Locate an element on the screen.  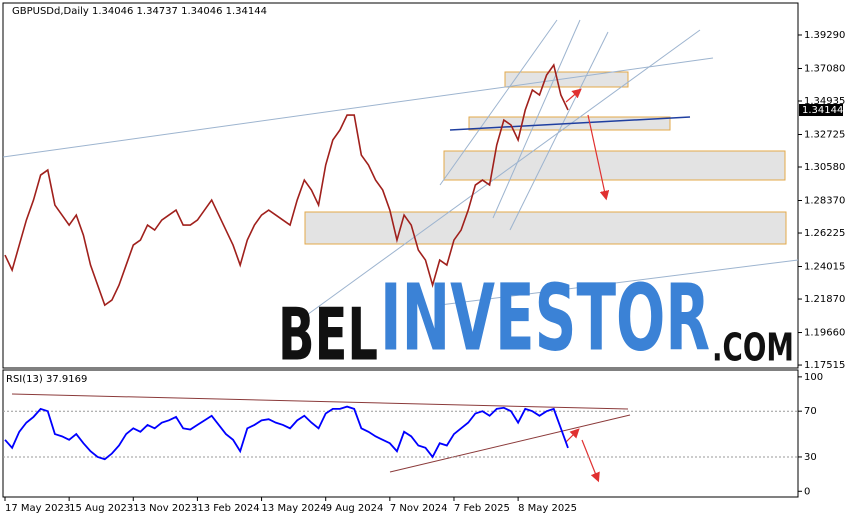
watermark-bel: BEL is located at coordinates (328, 335).